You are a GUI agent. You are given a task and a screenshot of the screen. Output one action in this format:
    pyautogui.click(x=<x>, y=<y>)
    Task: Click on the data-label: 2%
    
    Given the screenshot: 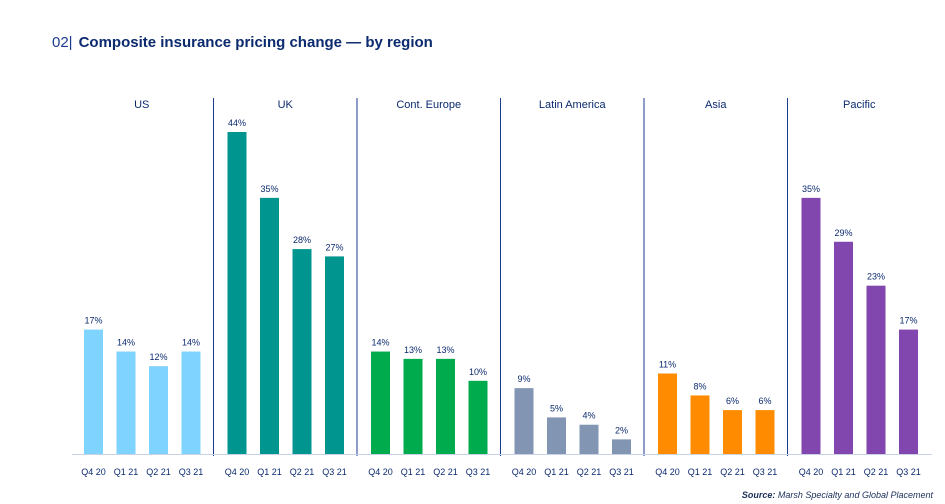 What is the action you would take?
    pyautogui.click(x=621, y=430)
    